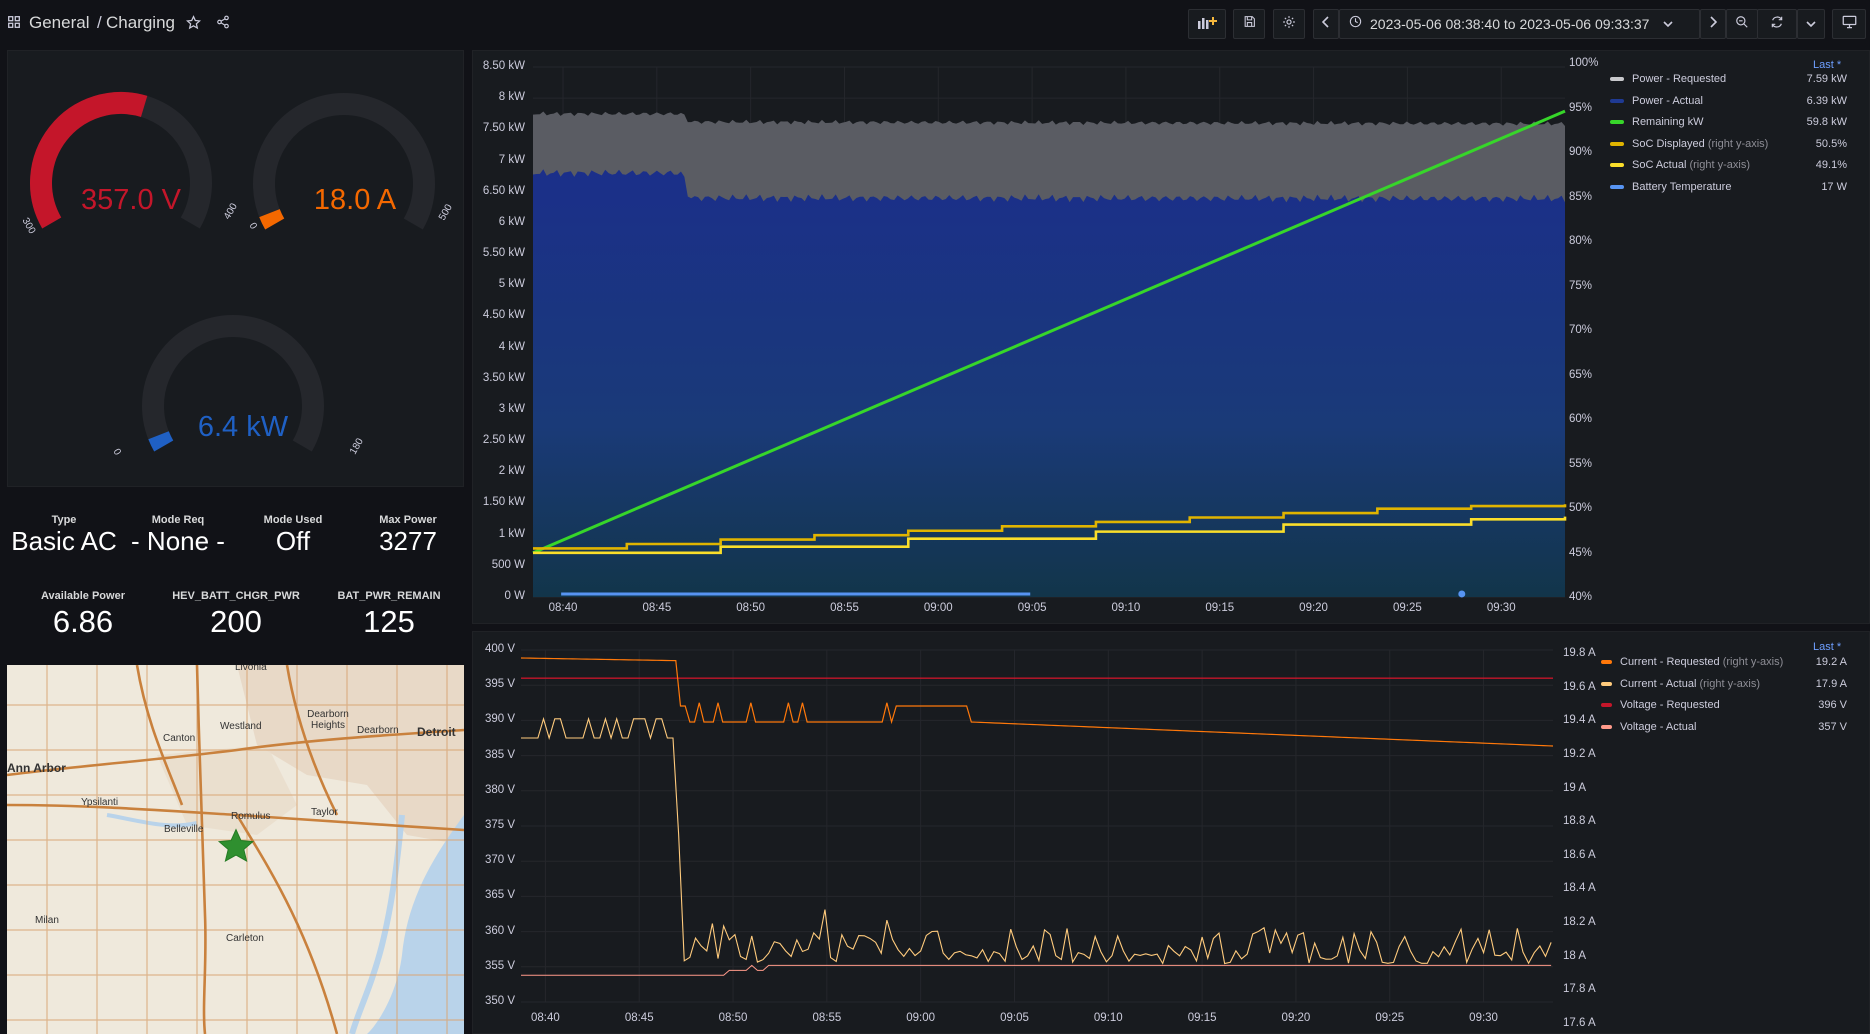 This screenshot has height=1034, width=1870. What do you see at coordinates (232, 272) in the screenshot?
I see `gauges-svg` at bounding box center [232, 272].